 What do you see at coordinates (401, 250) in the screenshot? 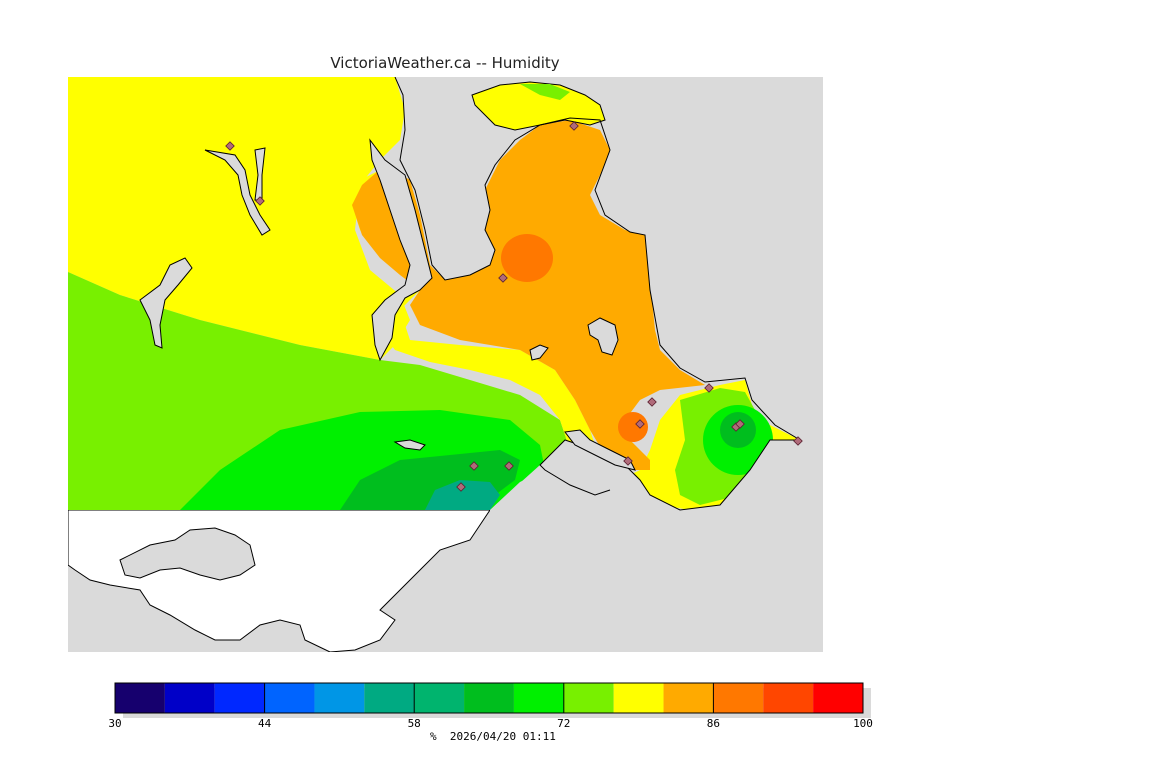
I see `inlet-saanich` at bounding box center [401, 250].